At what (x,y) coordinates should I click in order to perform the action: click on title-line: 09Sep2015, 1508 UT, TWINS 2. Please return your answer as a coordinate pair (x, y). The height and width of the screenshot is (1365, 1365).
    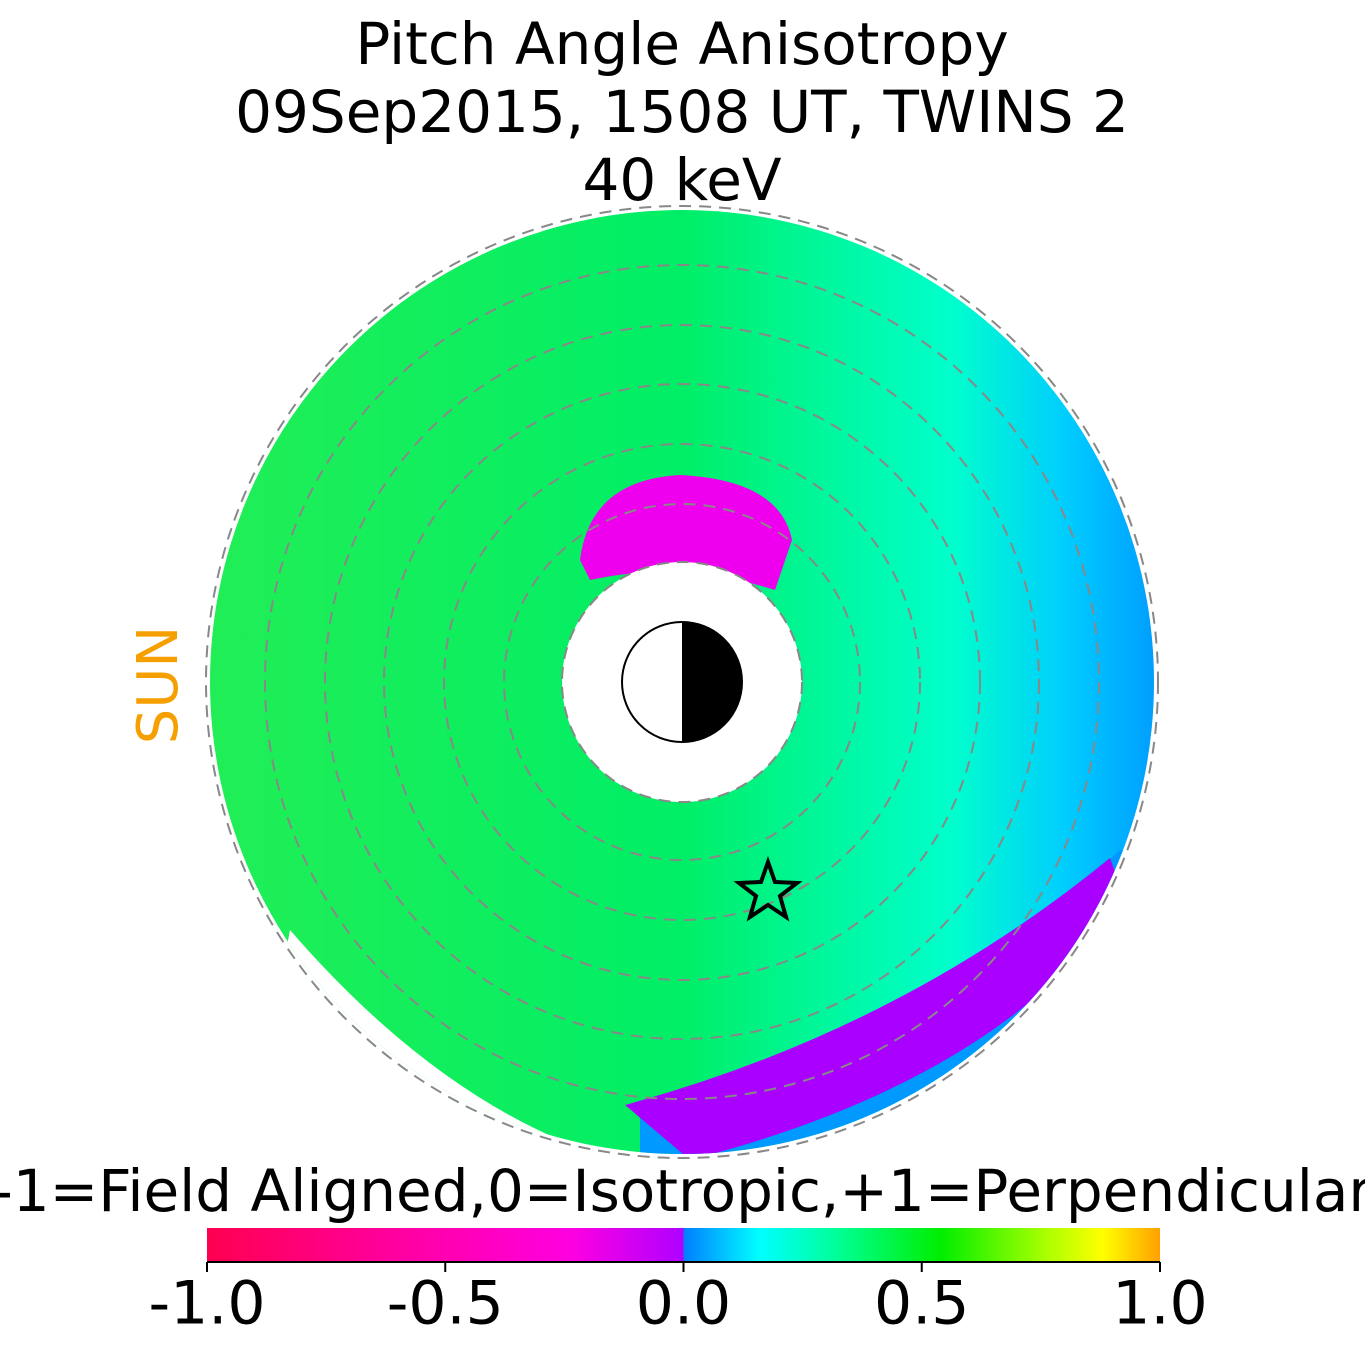
    Looking at the image, I should click on (682, 112).